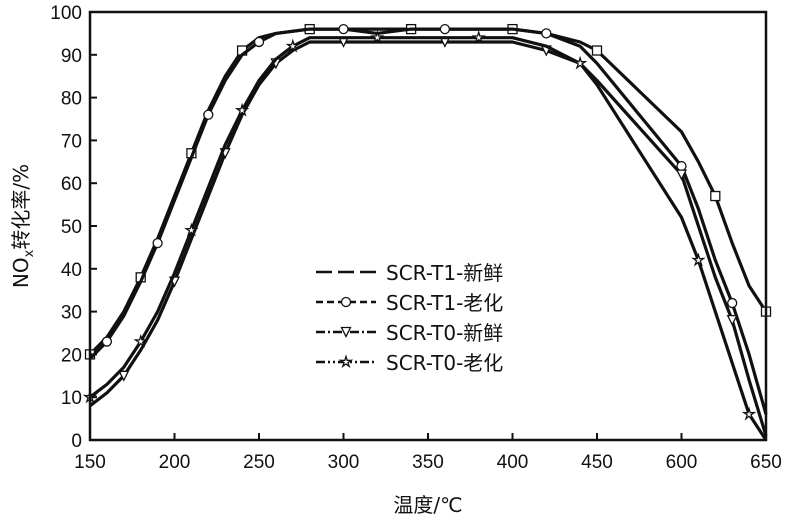 The image size is (794, 523). I want to click on legend-entry: SCR-T1-新鲜, so click(409, 273).